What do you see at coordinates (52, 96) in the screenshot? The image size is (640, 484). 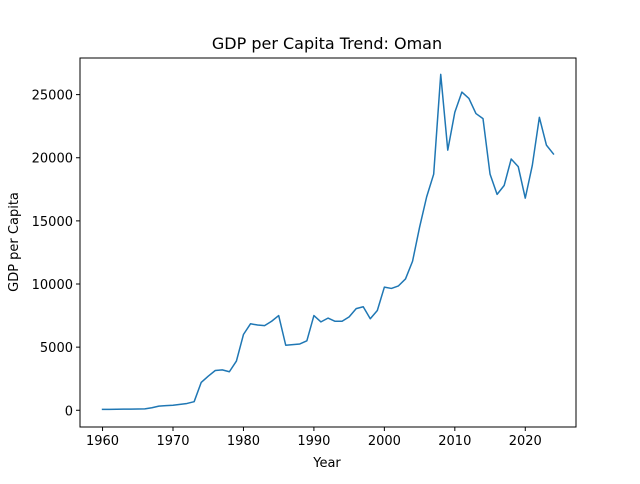 I see `y-tick-label: 25000` at bounding box center [52, 96].